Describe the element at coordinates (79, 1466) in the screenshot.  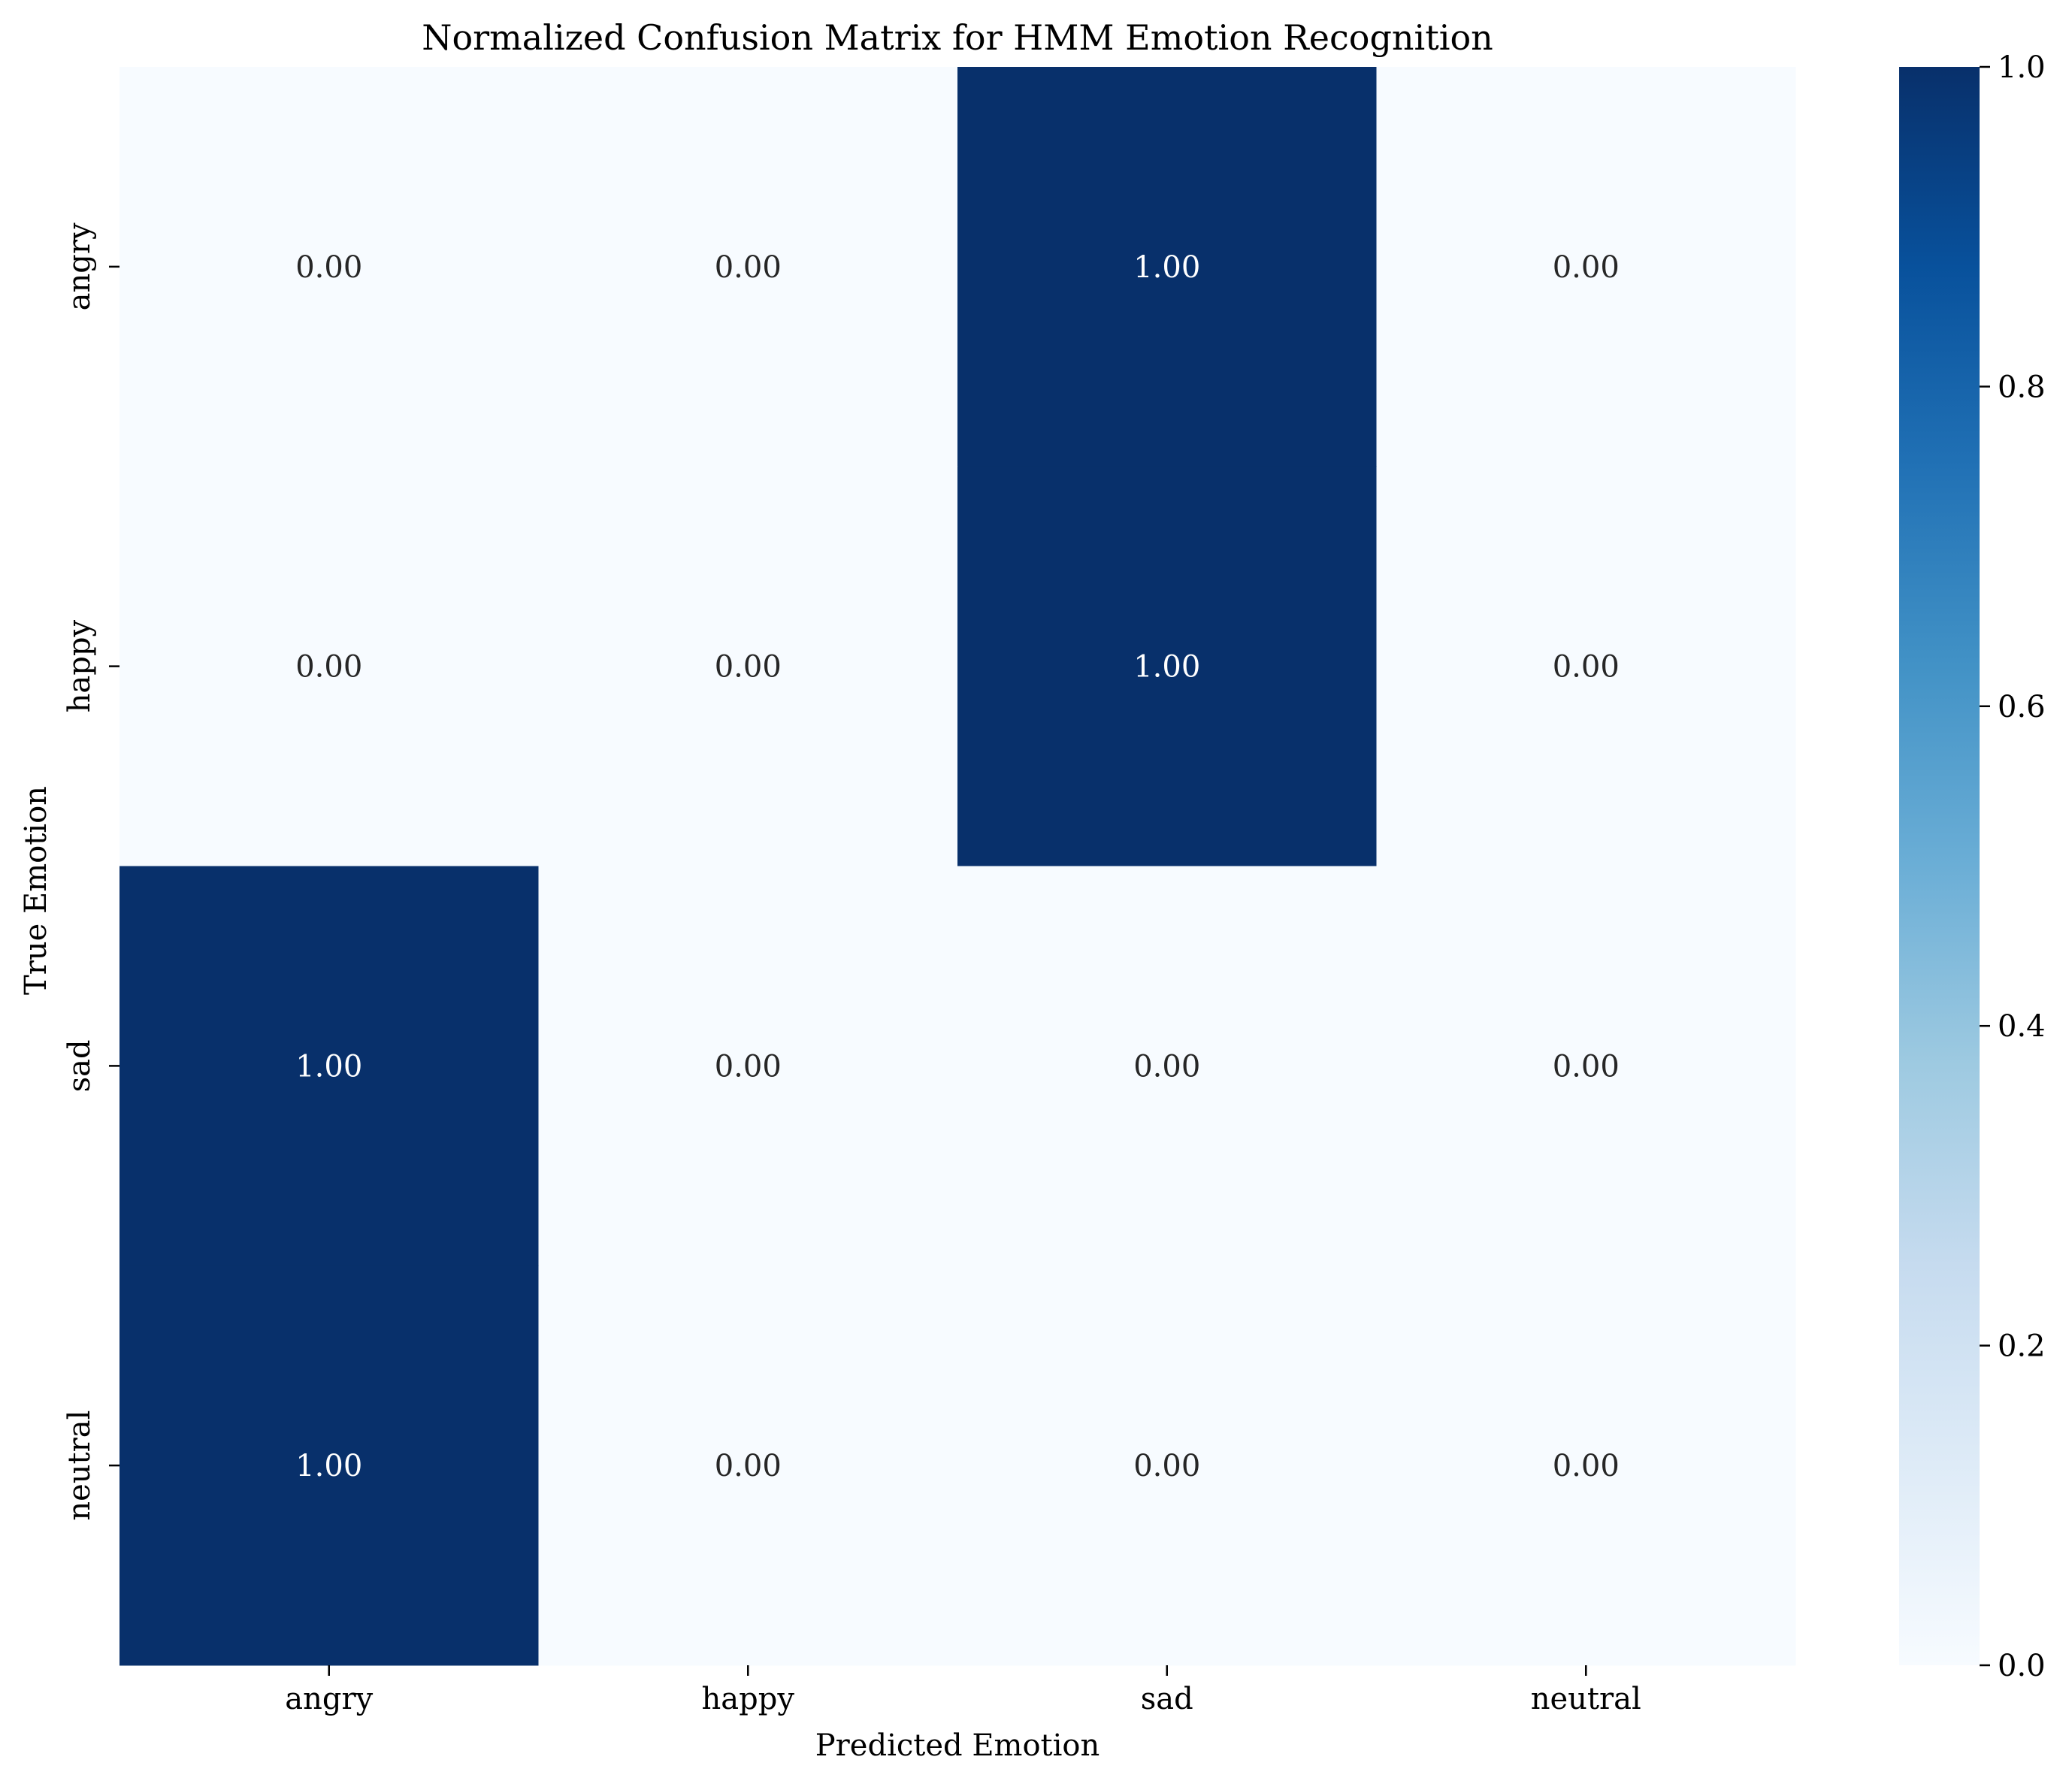
I see `y-tick-label: neutral` at that location.